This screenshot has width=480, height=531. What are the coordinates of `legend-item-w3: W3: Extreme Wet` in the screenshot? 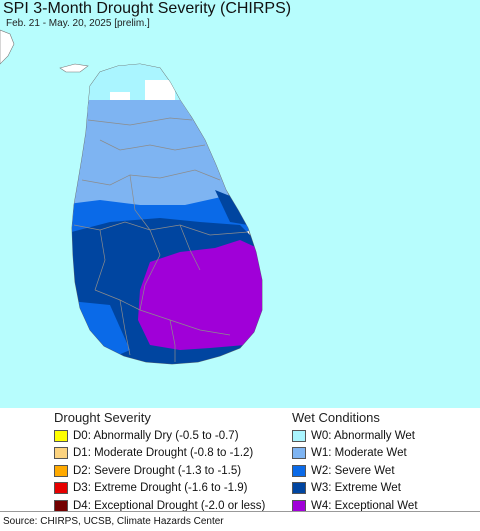 It's located at (355, 489).